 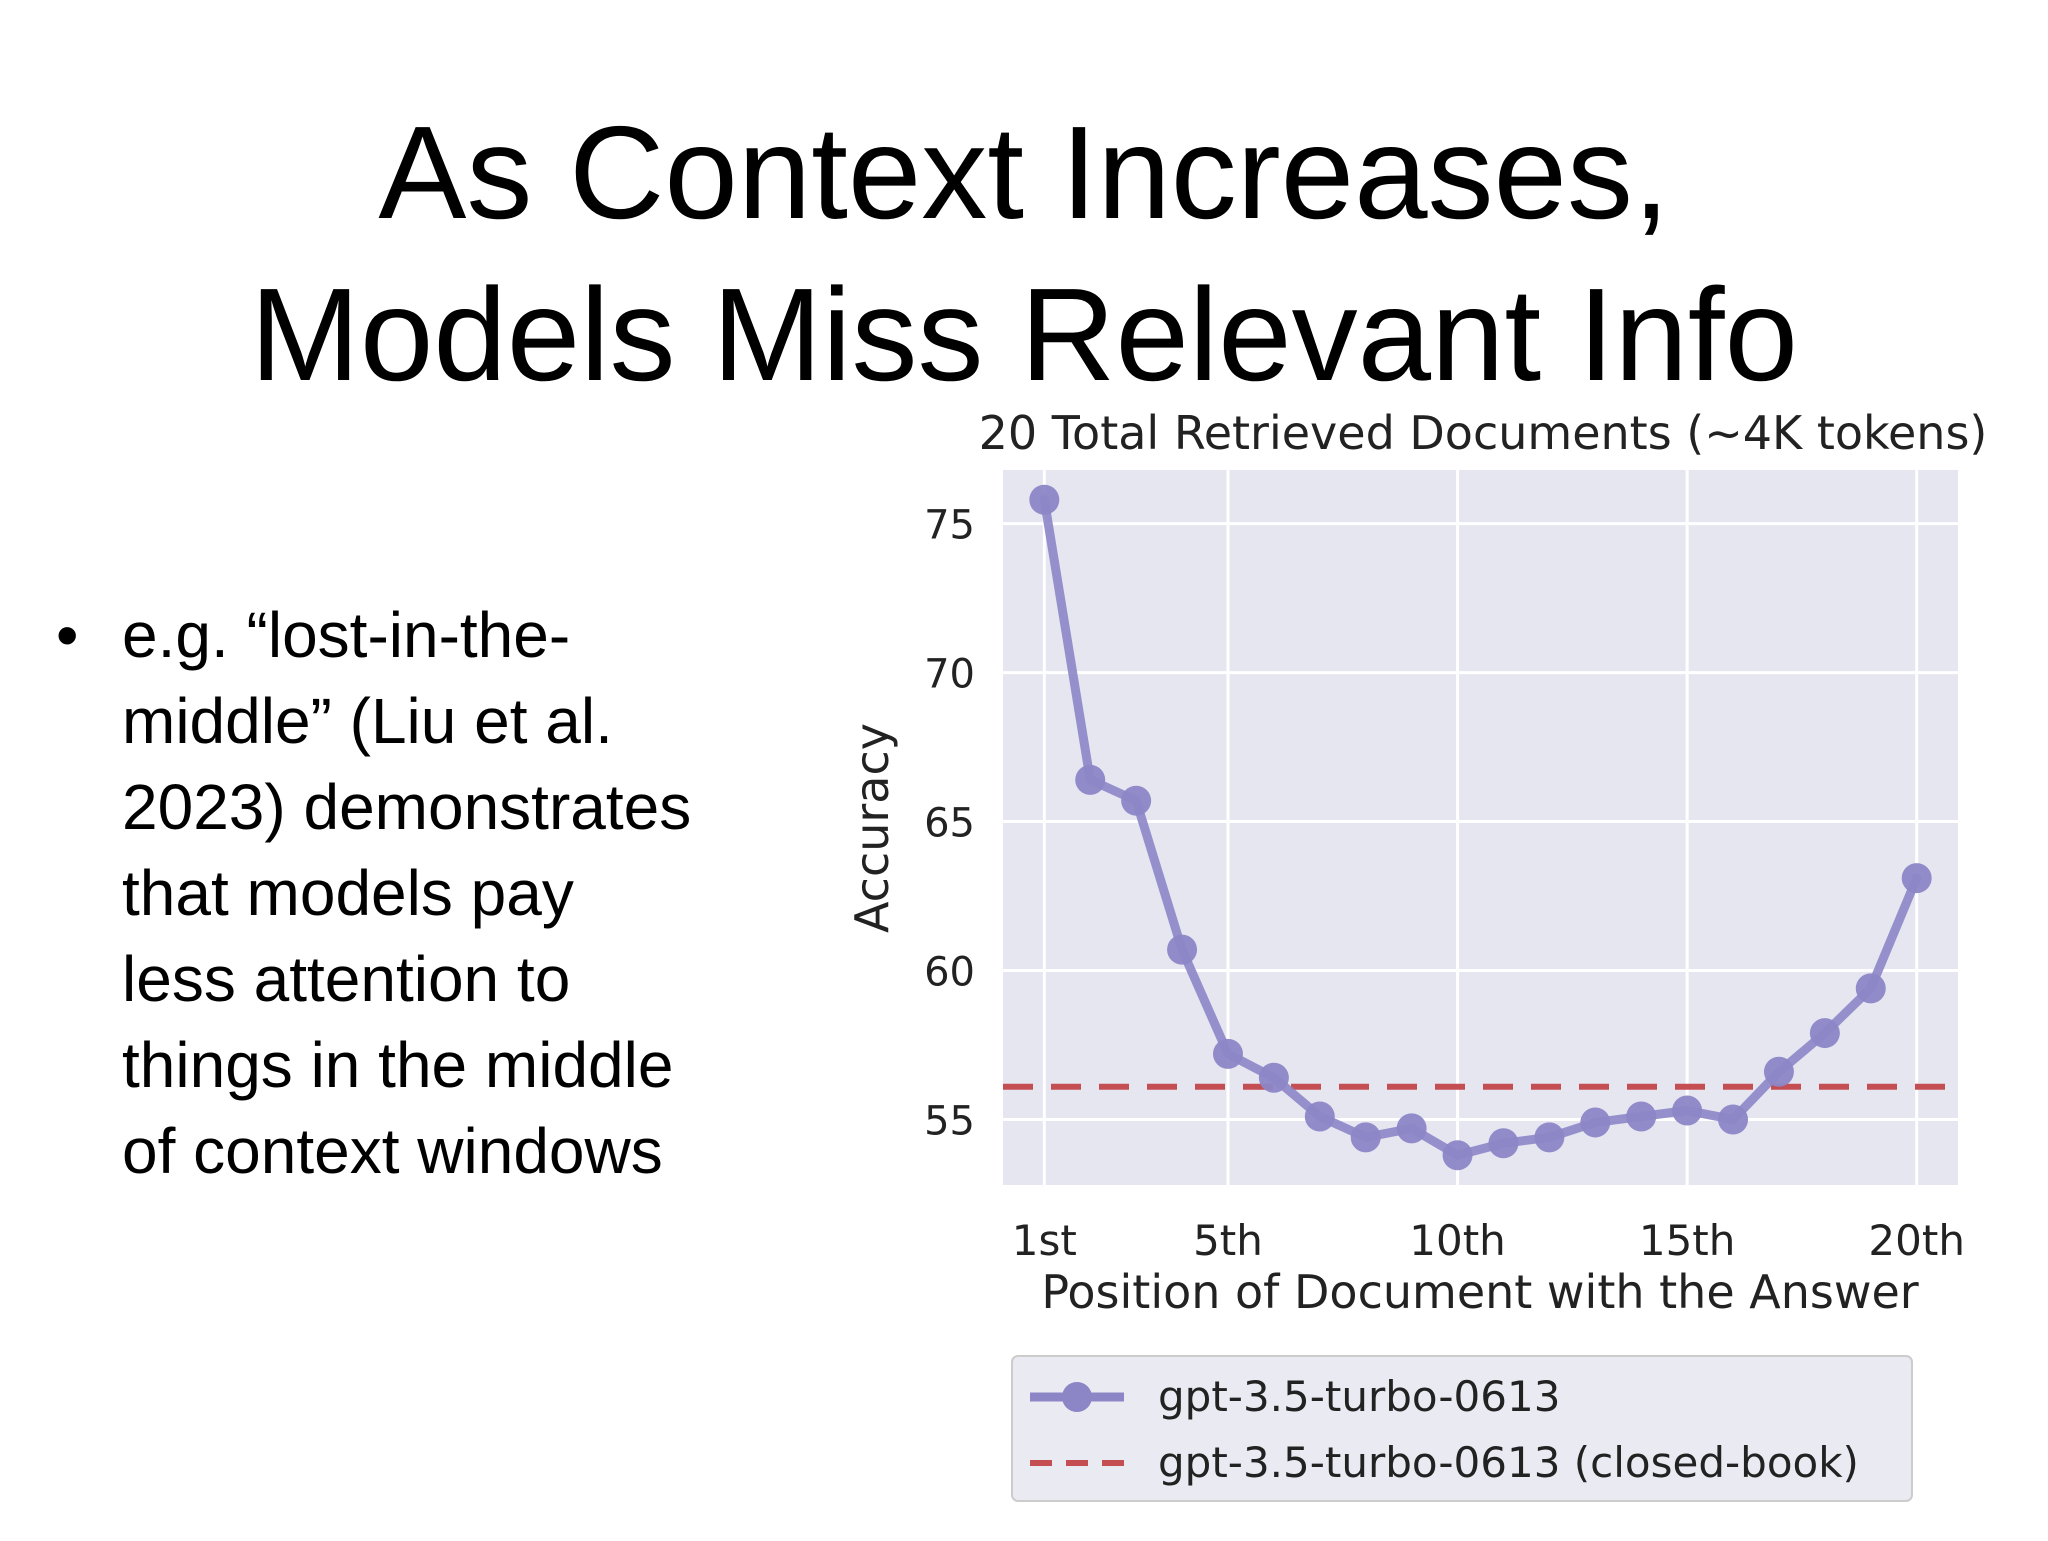 What do you see at coordinates (367, 721) in the screenshot?
I see `bullet-line-2: middle” (Liu et al.` at bounding box center [367, 721].